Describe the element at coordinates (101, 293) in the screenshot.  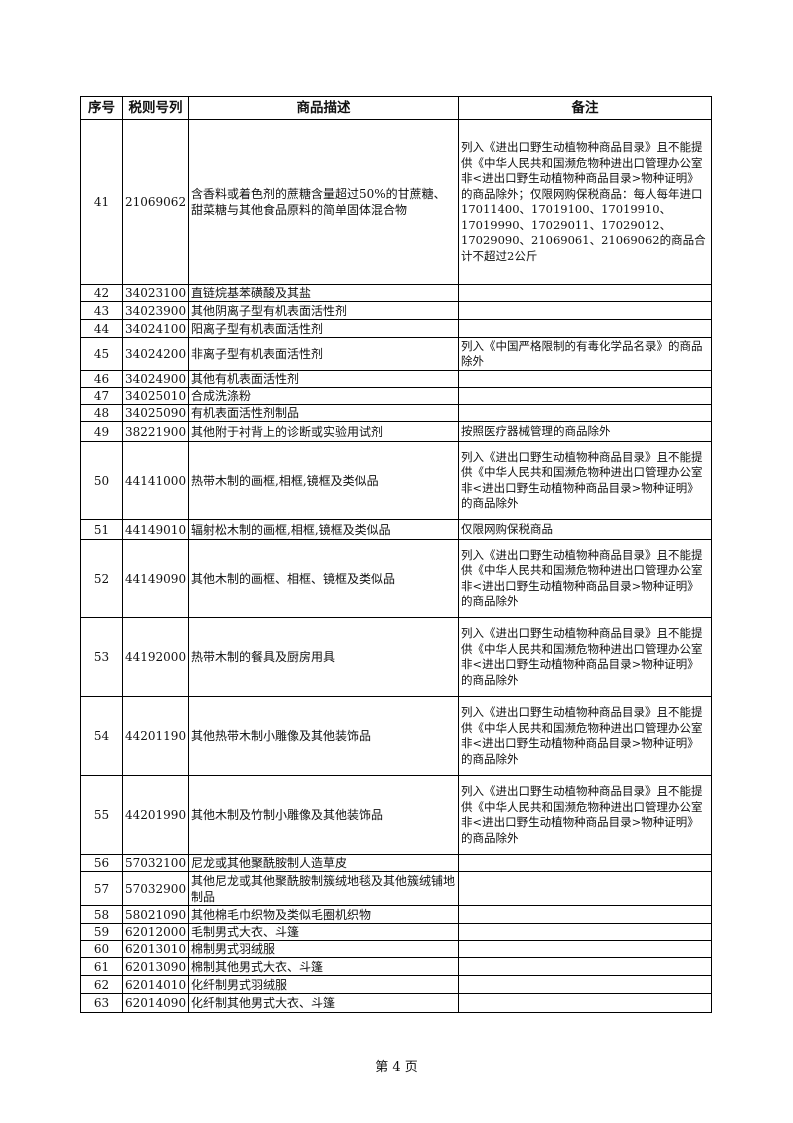
I see `cell-index: 42` at that location.